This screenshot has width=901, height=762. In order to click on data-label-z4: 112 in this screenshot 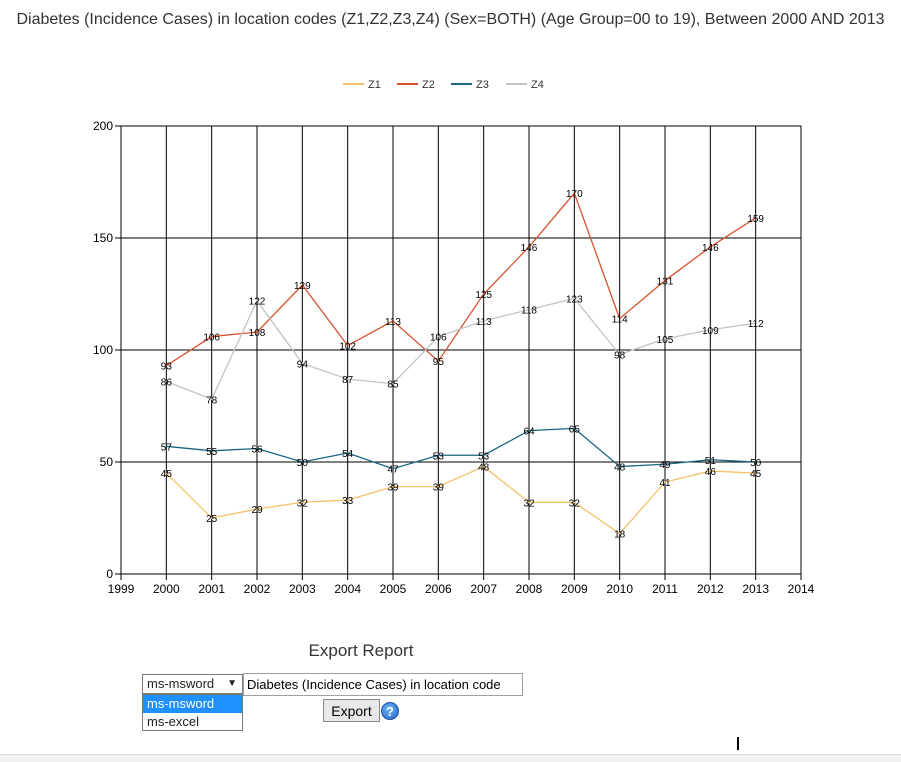, I will do `click(756, 324)`.